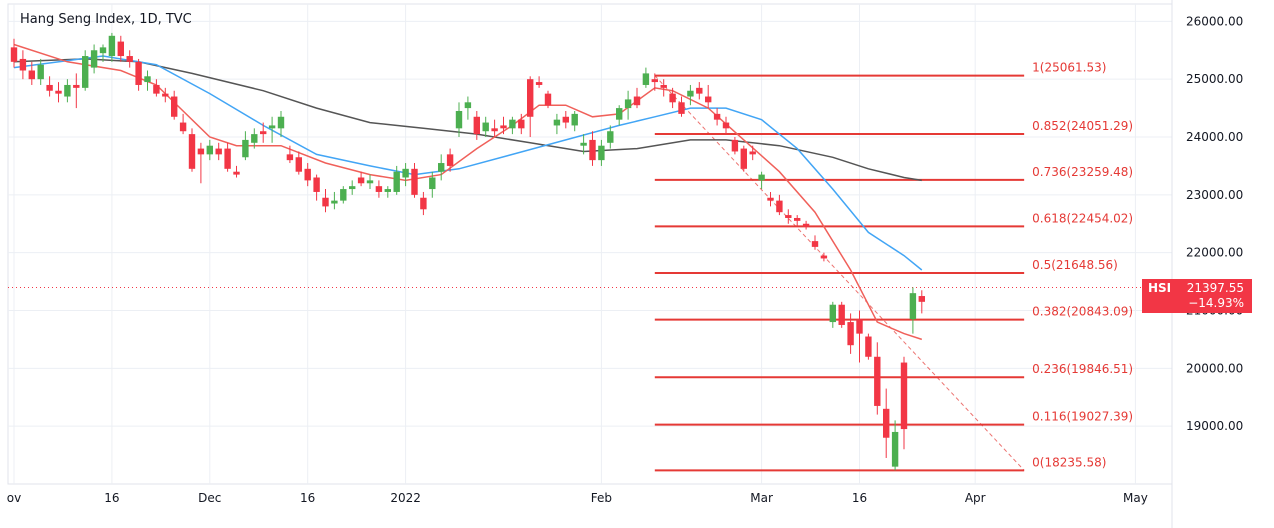 The image size is (1274, 528). I want to click on x-tick-label: 2022, so click(405, 498).